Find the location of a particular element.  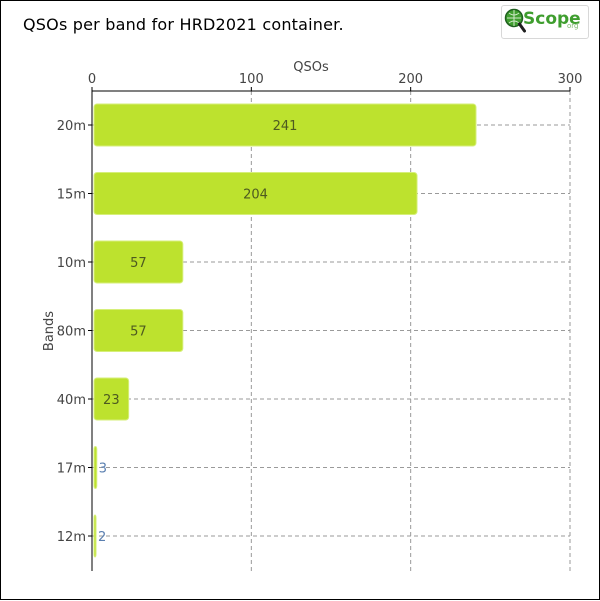

qscope-logo: Scope org is located at coordinates (545, 22).